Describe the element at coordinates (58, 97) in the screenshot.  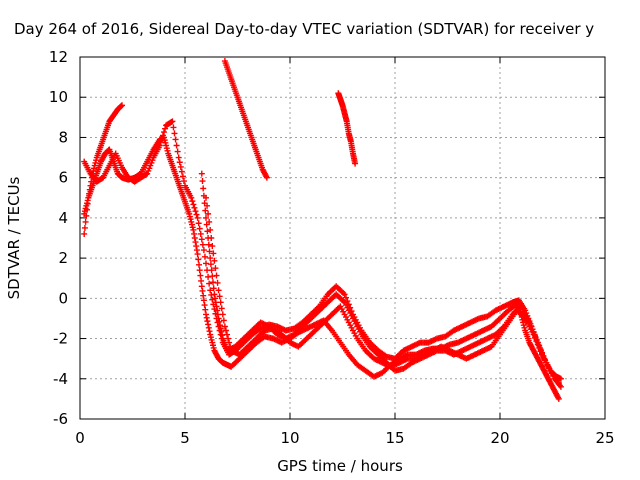
I see `y-tick-label: 10` at that location.